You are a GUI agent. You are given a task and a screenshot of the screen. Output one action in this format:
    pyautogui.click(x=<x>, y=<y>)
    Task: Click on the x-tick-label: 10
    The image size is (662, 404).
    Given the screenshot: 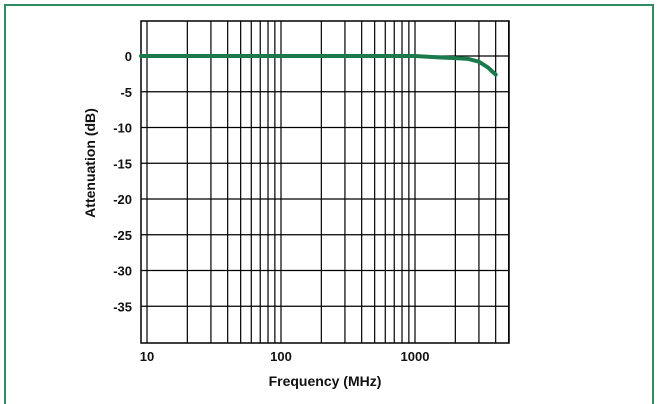 What is the action you would take?
    pyautogui.click(x=147, y=356)
    